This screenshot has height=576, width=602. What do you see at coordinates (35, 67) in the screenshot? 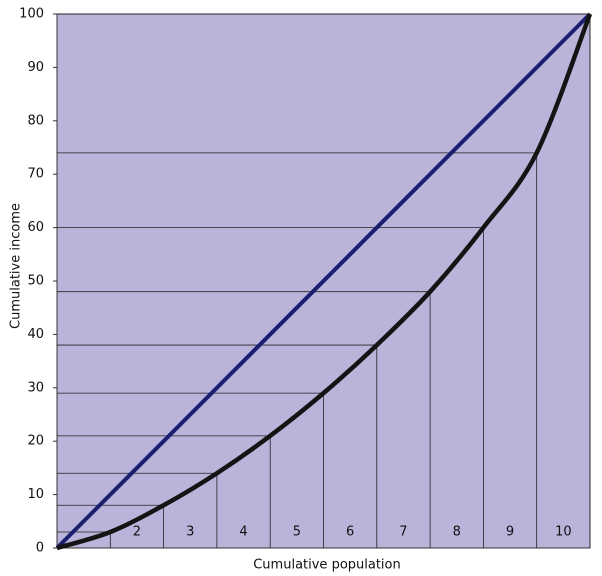
I see `y-tick-label: 90` at bounding box center [35, 67].